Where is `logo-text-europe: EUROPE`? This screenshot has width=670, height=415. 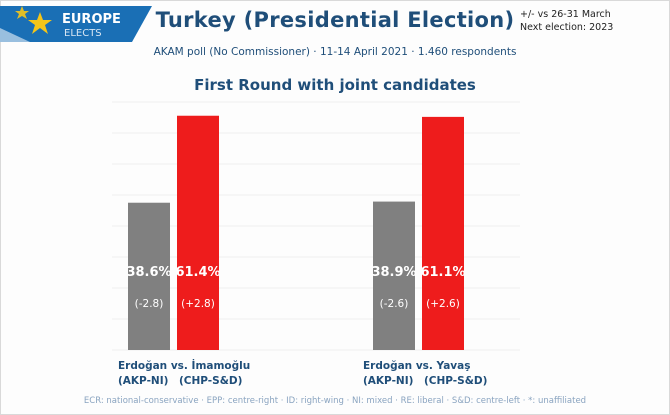 logo-text-europe: EUROPE is located at coordinates (91, 19).